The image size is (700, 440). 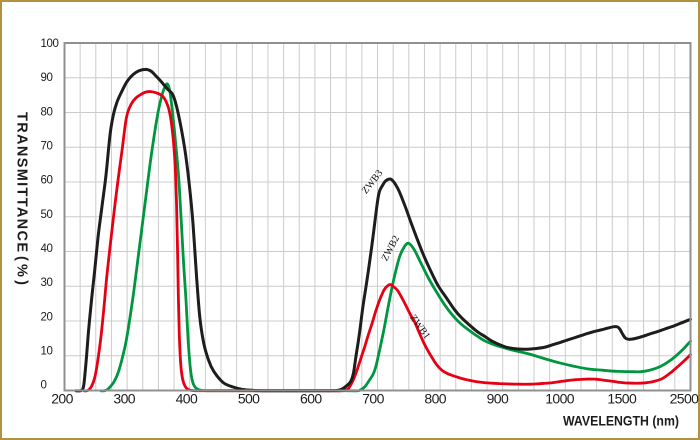 I want to click on svg-text: 0, so click(x=44, y=386).